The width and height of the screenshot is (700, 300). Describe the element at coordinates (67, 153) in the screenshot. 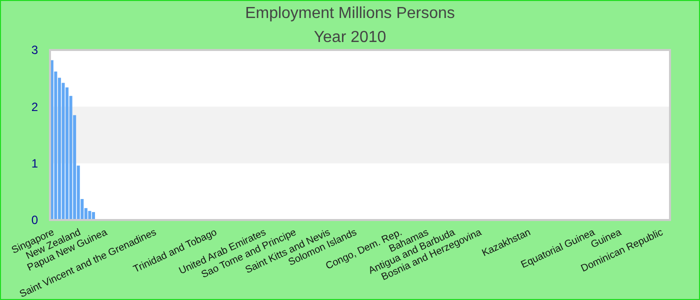

I see `bar` at that location.